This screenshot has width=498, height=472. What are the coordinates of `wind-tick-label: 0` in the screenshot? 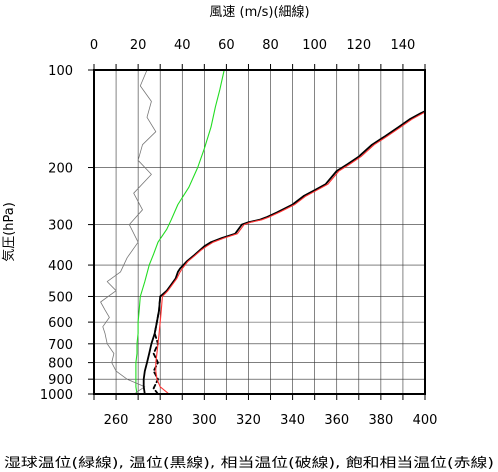 It's located at (94, 45).